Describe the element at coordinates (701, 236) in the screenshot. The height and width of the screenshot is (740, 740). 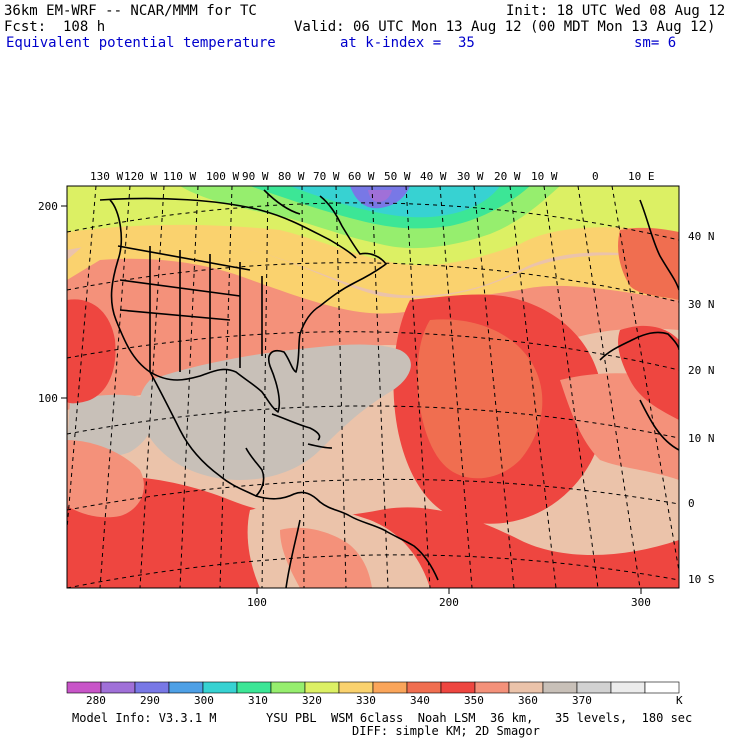
I see `lat-label: 40 N` at that location.